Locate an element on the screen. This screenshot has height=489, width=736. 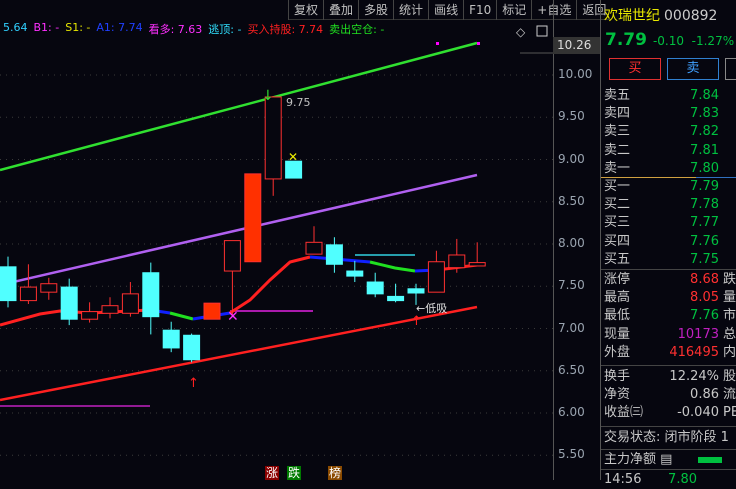
quote-row: 卖一 7.80 is located at coordinates (670, 169).